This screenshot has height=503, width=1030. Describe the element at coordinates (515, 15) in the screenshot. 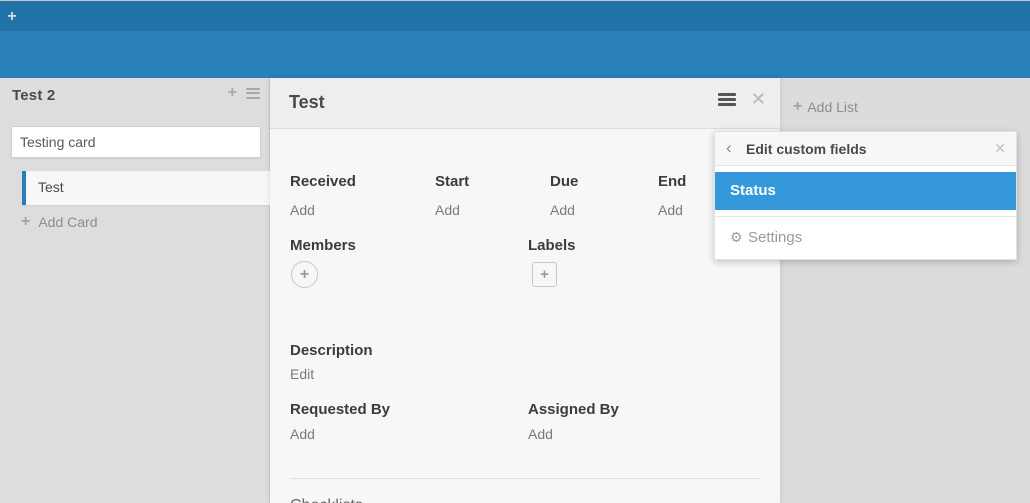

I see `window-topbar: +` at that location.